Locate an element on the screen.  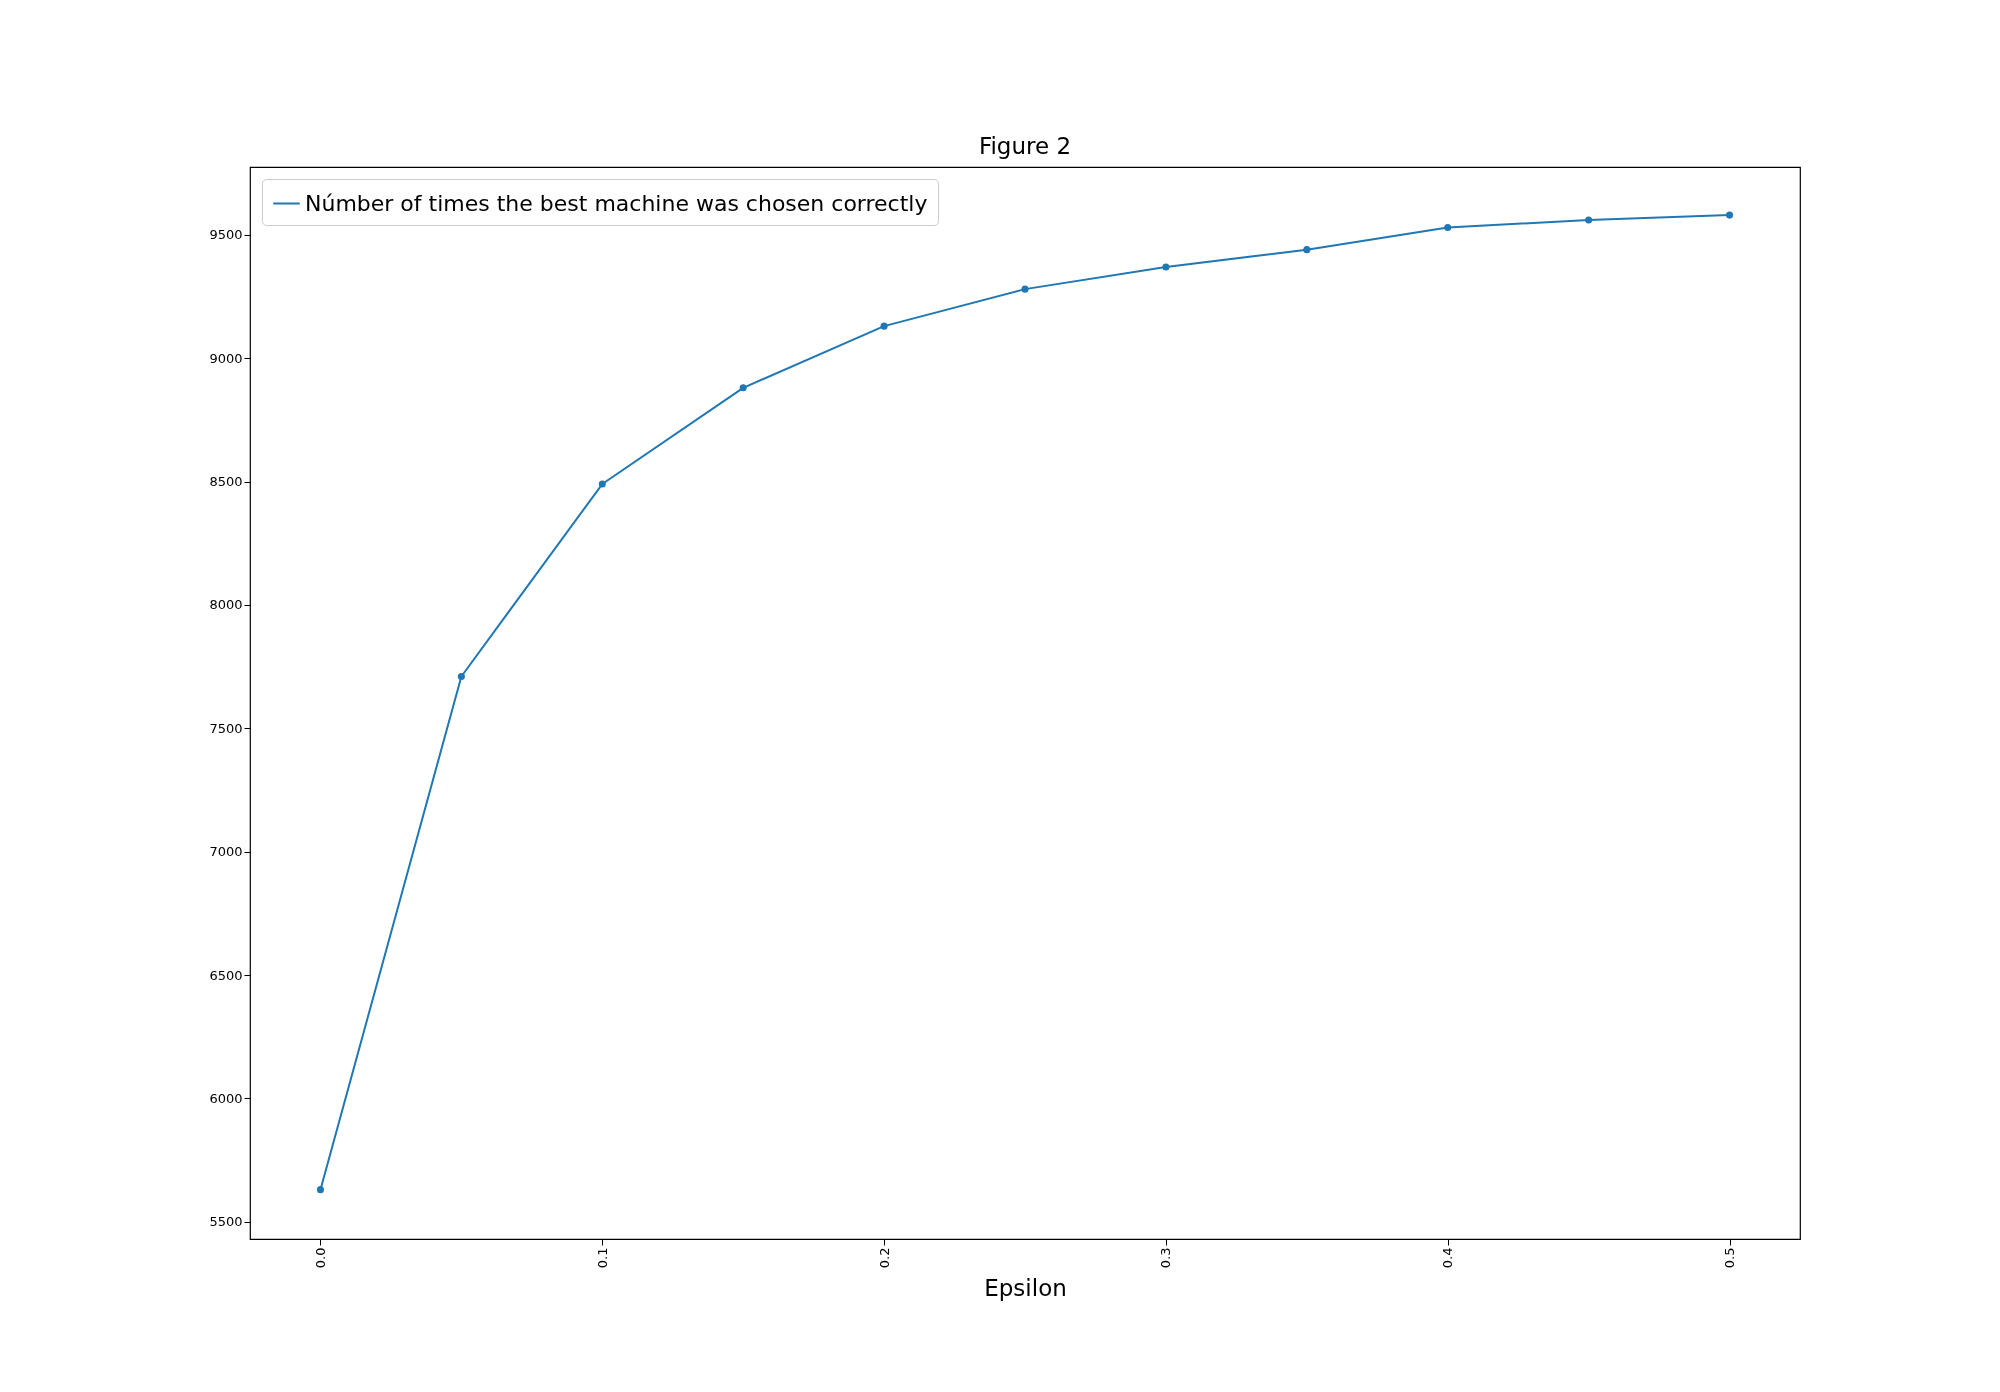
y-tick-label: 9000 is located at coordinates (226, 358).